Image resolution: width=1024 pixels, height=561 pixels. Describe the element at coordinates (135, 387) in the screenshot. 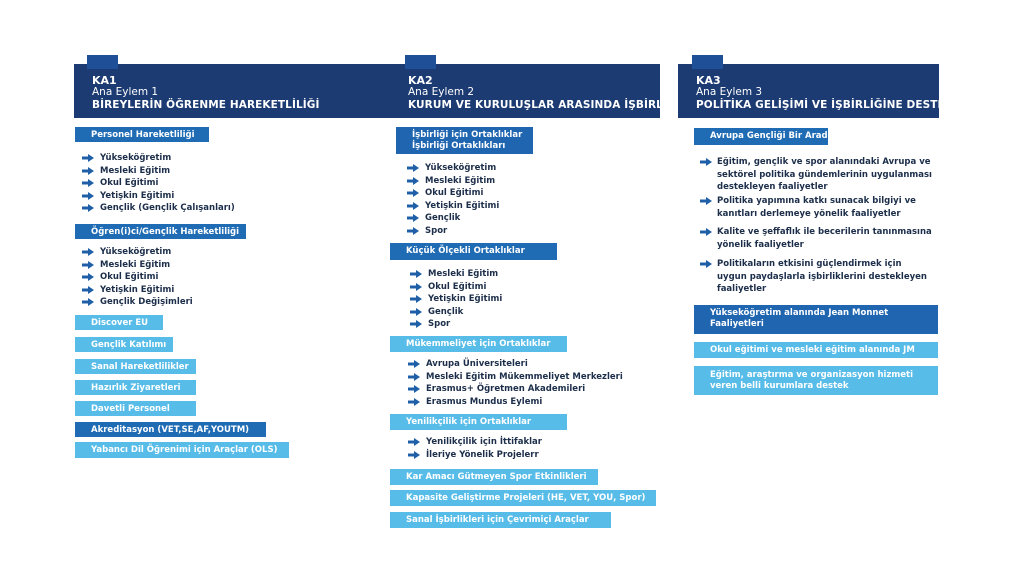

I see `ka1-box-hazirlik: Hazırlık Ziyaretleri` at that location.